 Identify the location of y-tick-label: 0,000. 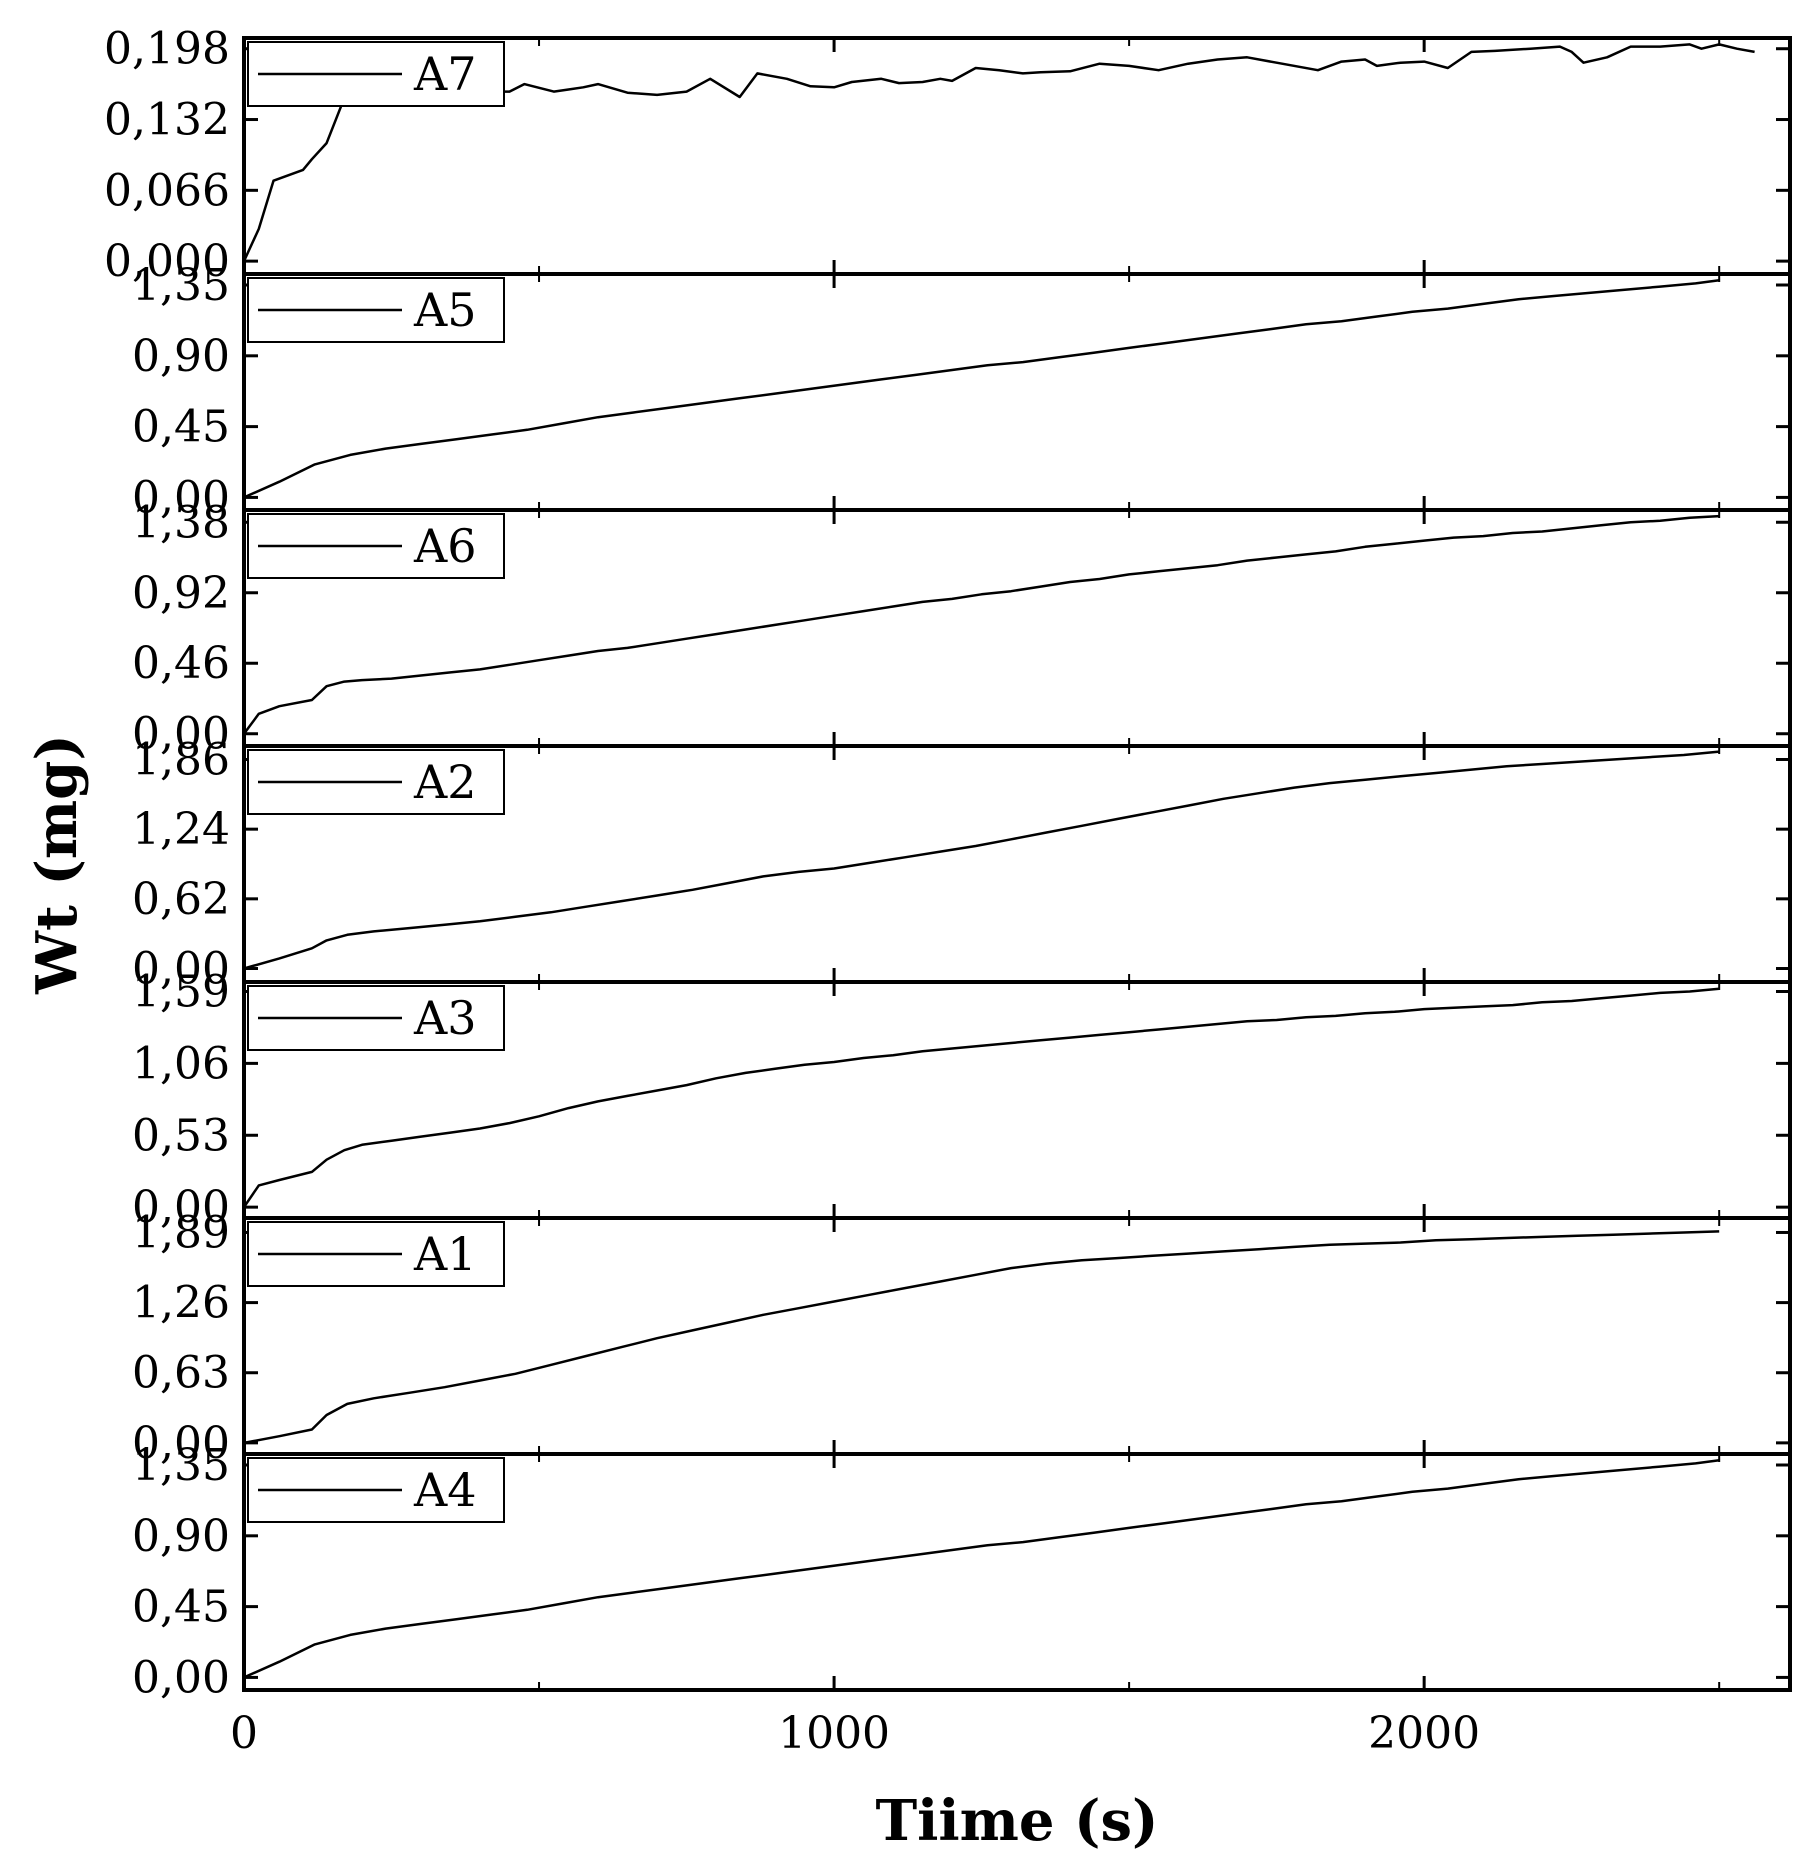
(167, 261).